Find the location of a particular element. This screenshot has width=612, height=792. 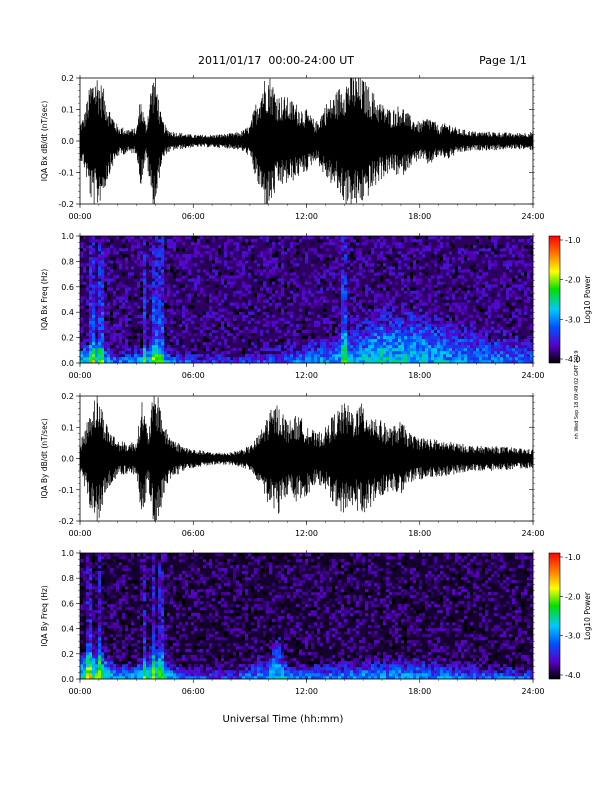

y-axis-label: IQA Bx Freq (Hz) is located at coordinates (44, 300).